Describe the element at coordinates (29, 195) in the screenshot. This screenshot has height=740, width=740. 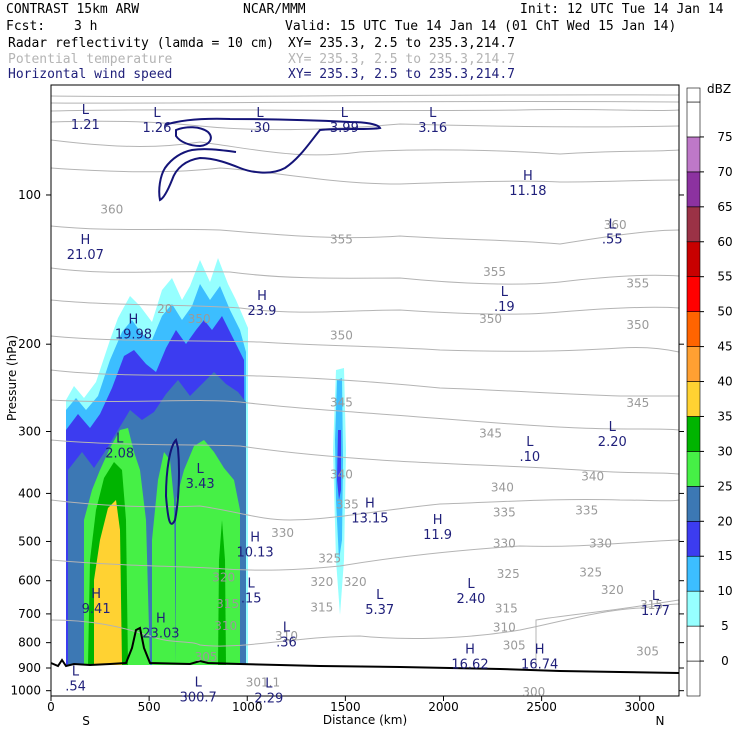
I see `y-tick-label: 100` at that location.